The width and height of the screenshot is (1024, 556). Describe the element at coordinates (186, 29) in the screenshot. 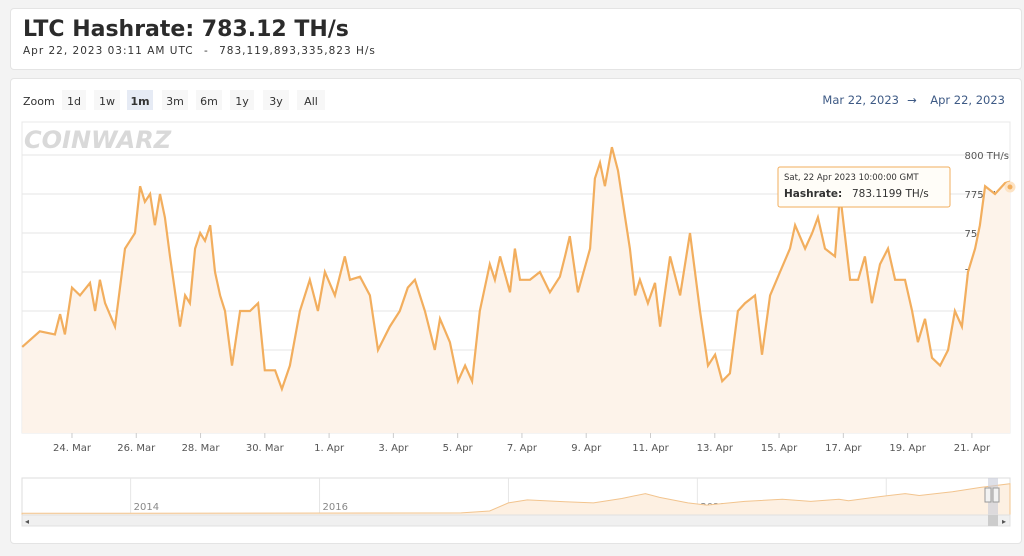

I see `page-title: LTC Hashrate: 783.12 TH/s` at that location.